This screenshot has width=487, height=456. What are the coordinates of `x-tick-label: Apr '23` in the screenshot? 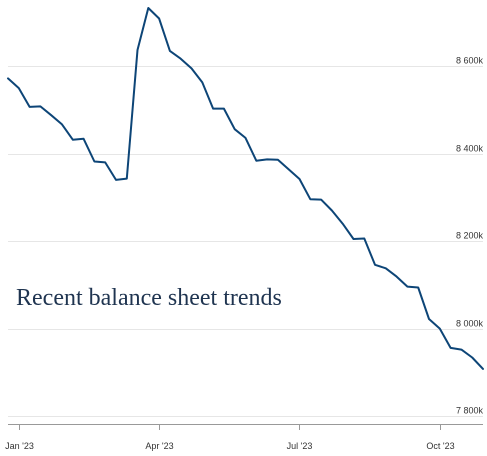 It's located at (159, 446).